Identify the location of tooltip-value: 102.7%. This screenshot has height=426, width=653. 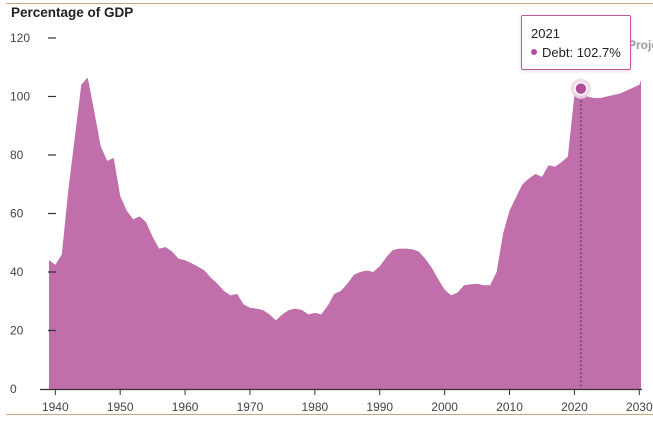
(598, 52).